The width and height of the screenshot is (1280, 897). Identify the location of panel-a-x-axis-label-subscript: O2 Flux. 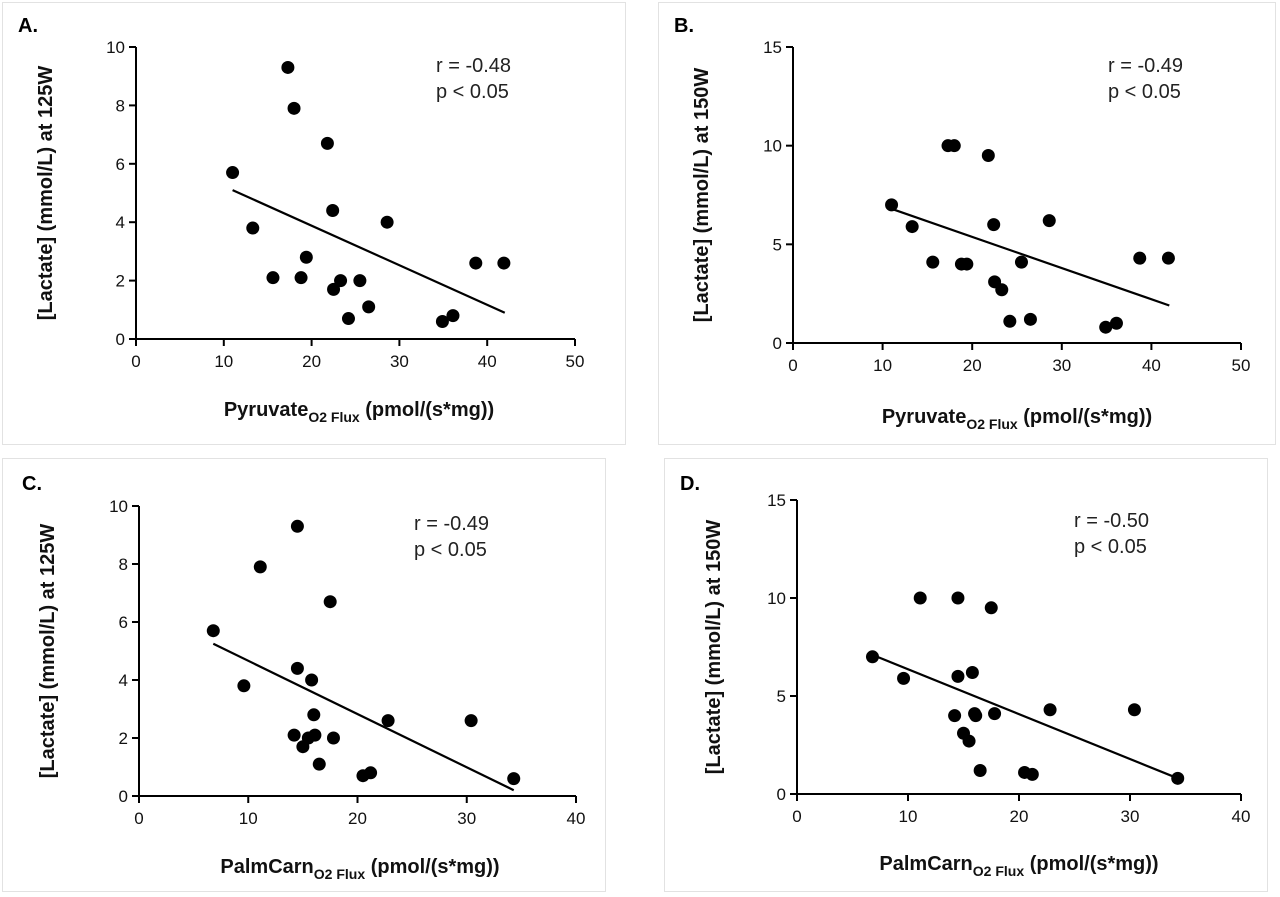
(334, 417).